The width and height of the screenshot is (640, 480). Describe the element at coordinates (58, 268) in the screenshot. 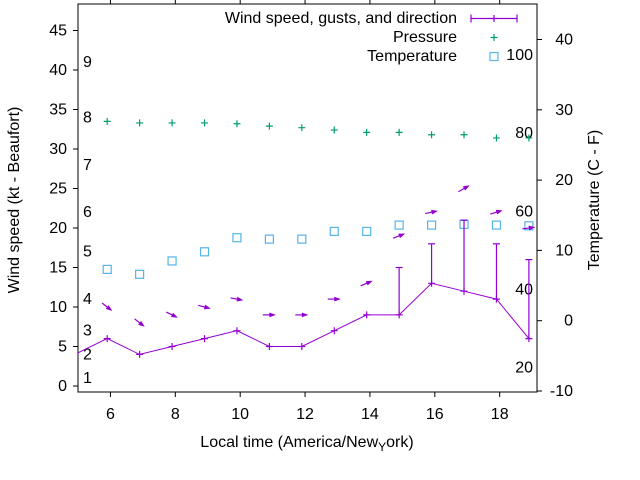

I see `y-left-tick-label: 15` at that location.